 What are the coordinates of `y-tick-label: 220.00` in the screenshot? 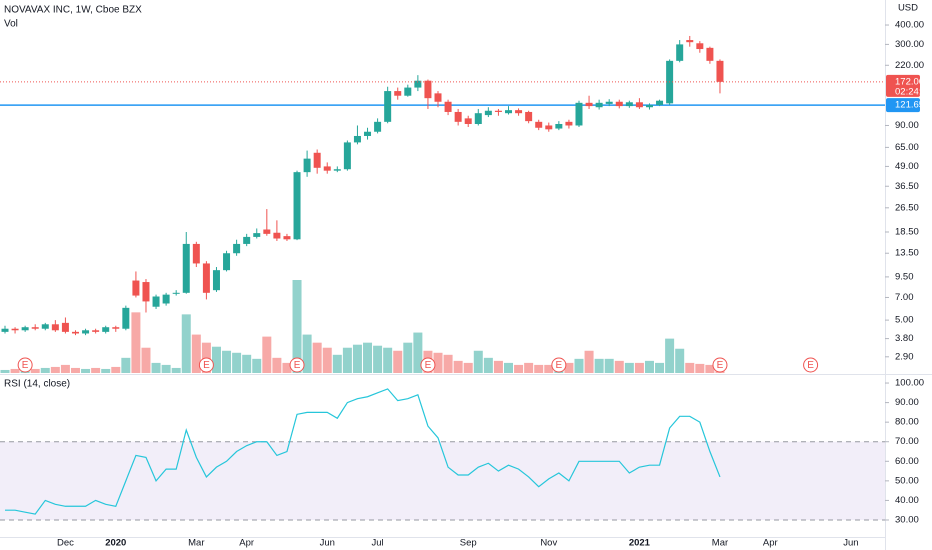 It's located at (909, 65).